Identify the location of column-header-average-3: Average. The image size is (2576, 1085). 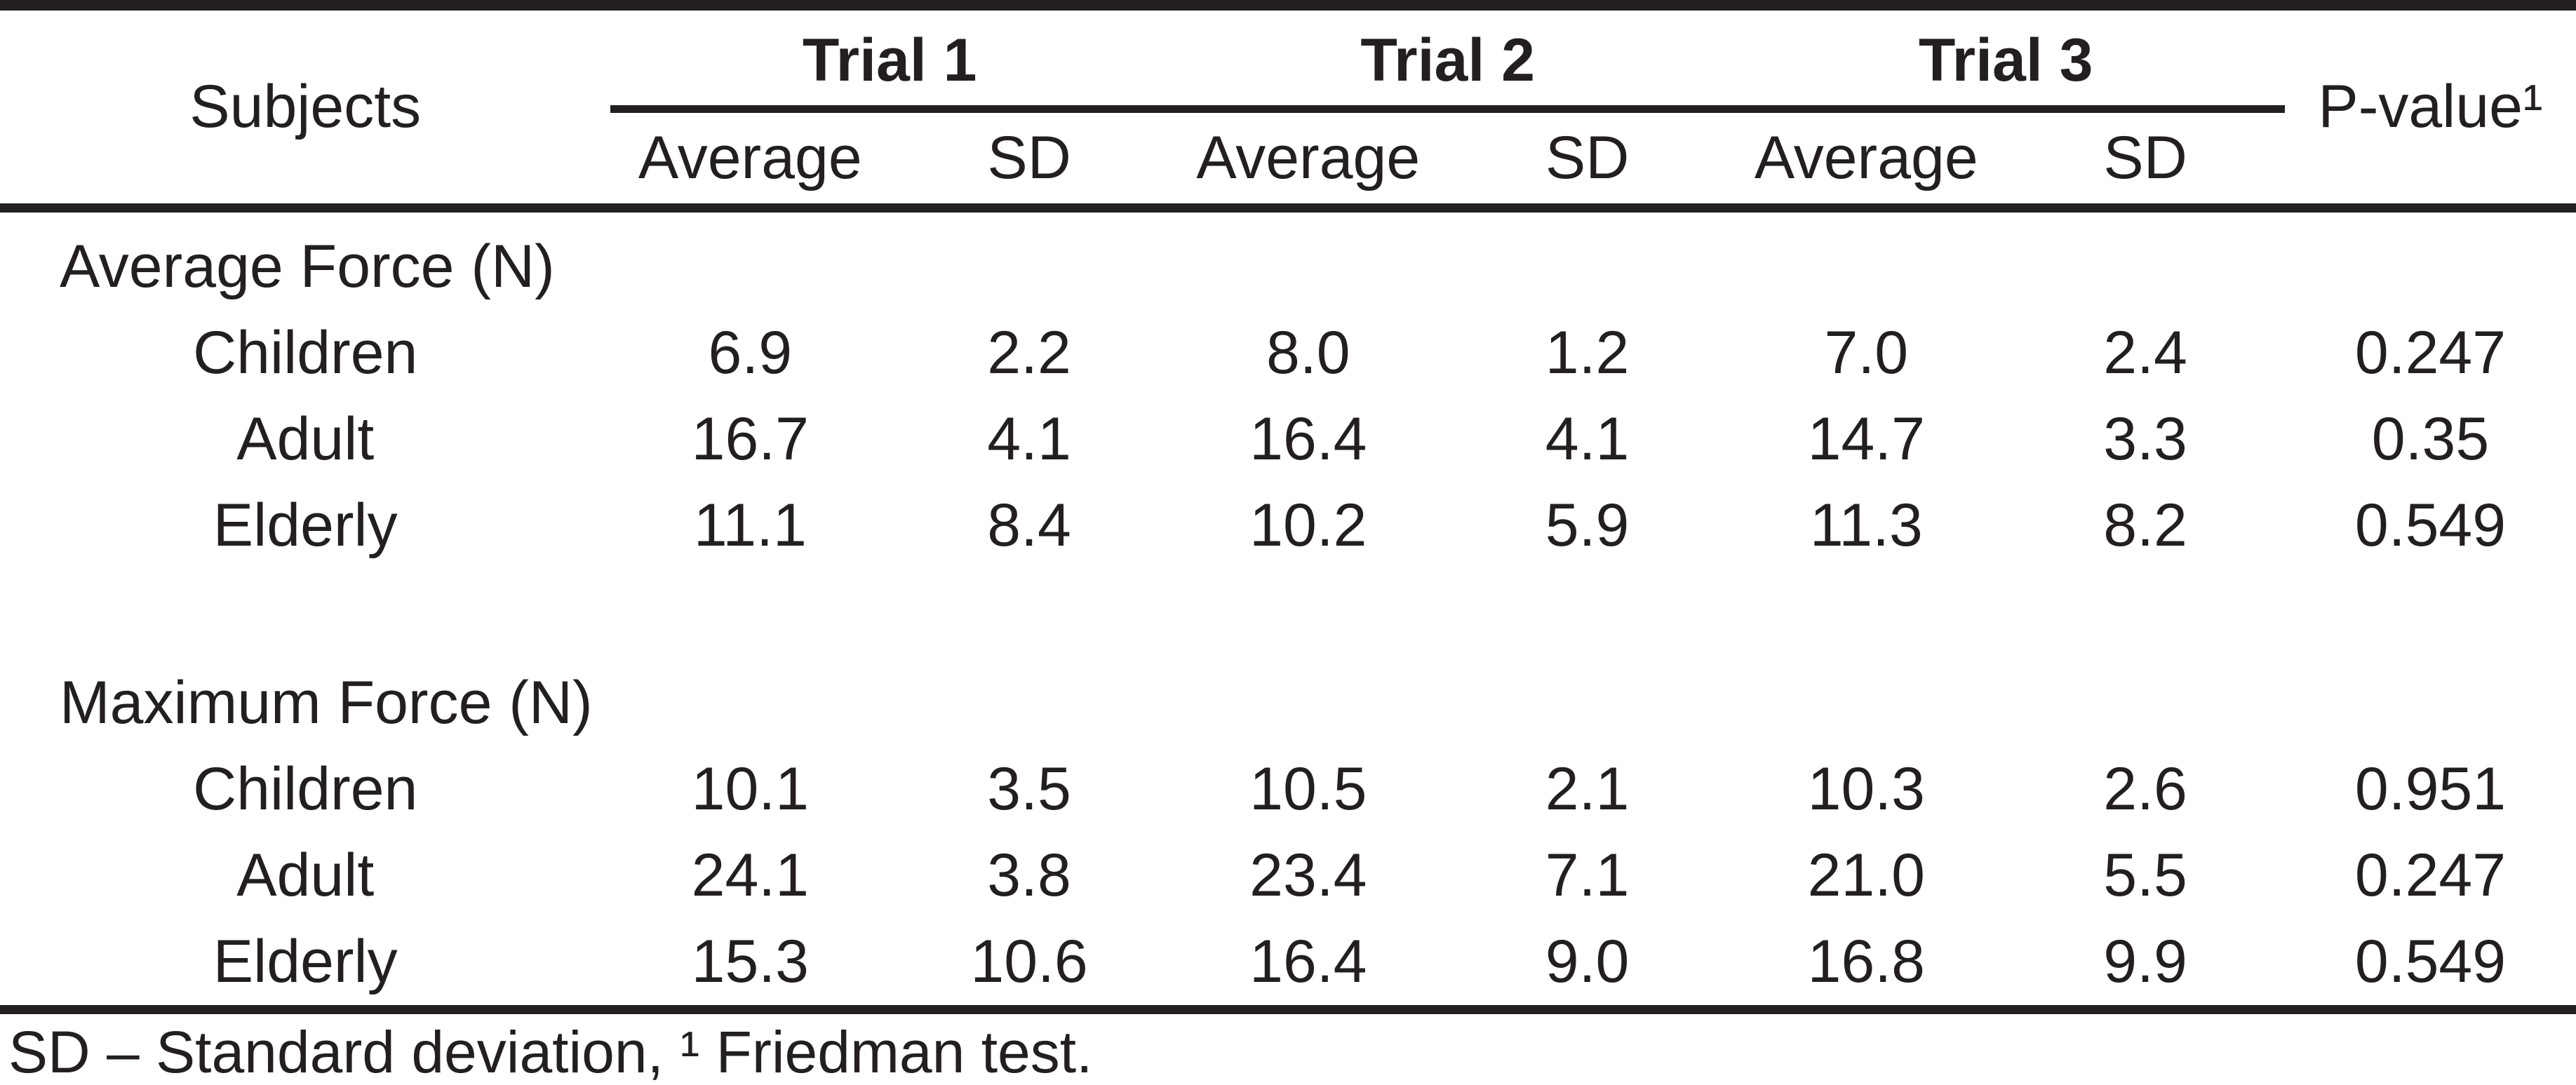
(1866, 163).